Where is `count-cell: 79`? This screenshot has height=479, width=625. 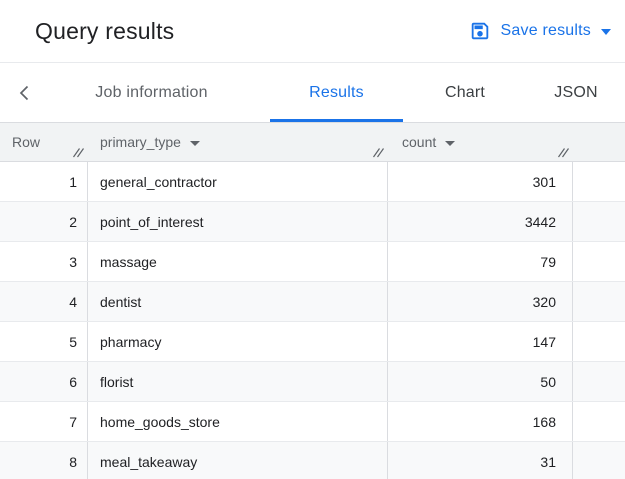
count-cell: 79 is located at coordinates (480, 261).